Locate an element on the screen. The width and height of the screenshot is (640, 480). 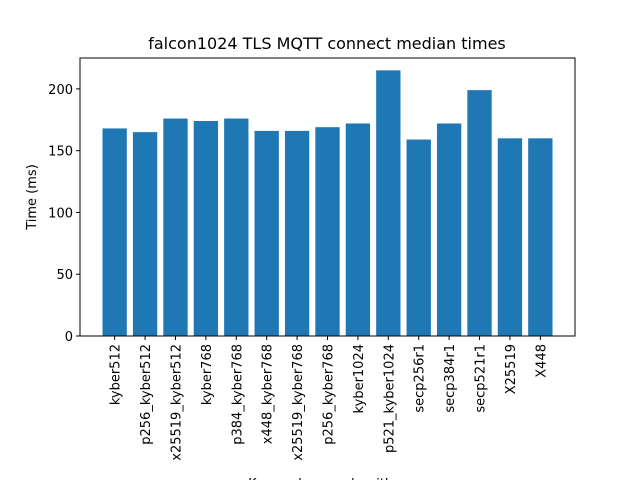
x-tick-label: kyber1024 is located at coordinates (359, 378).